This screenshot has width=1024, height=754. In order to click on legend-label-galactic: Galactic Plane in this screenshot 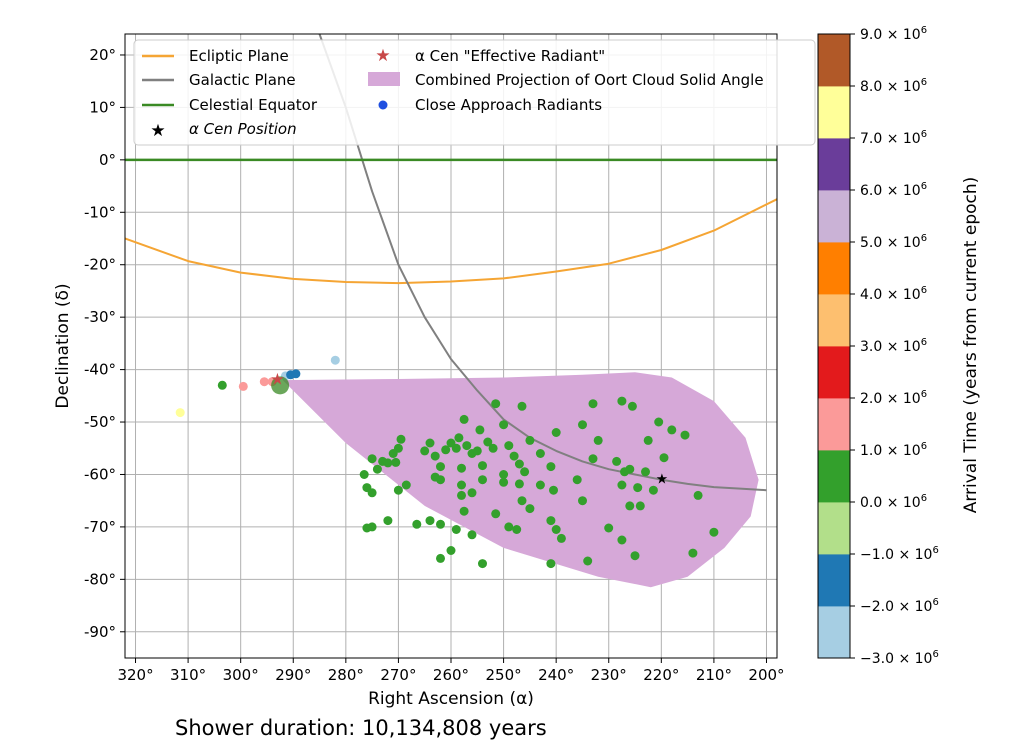, I will do `click(242, 80)`.